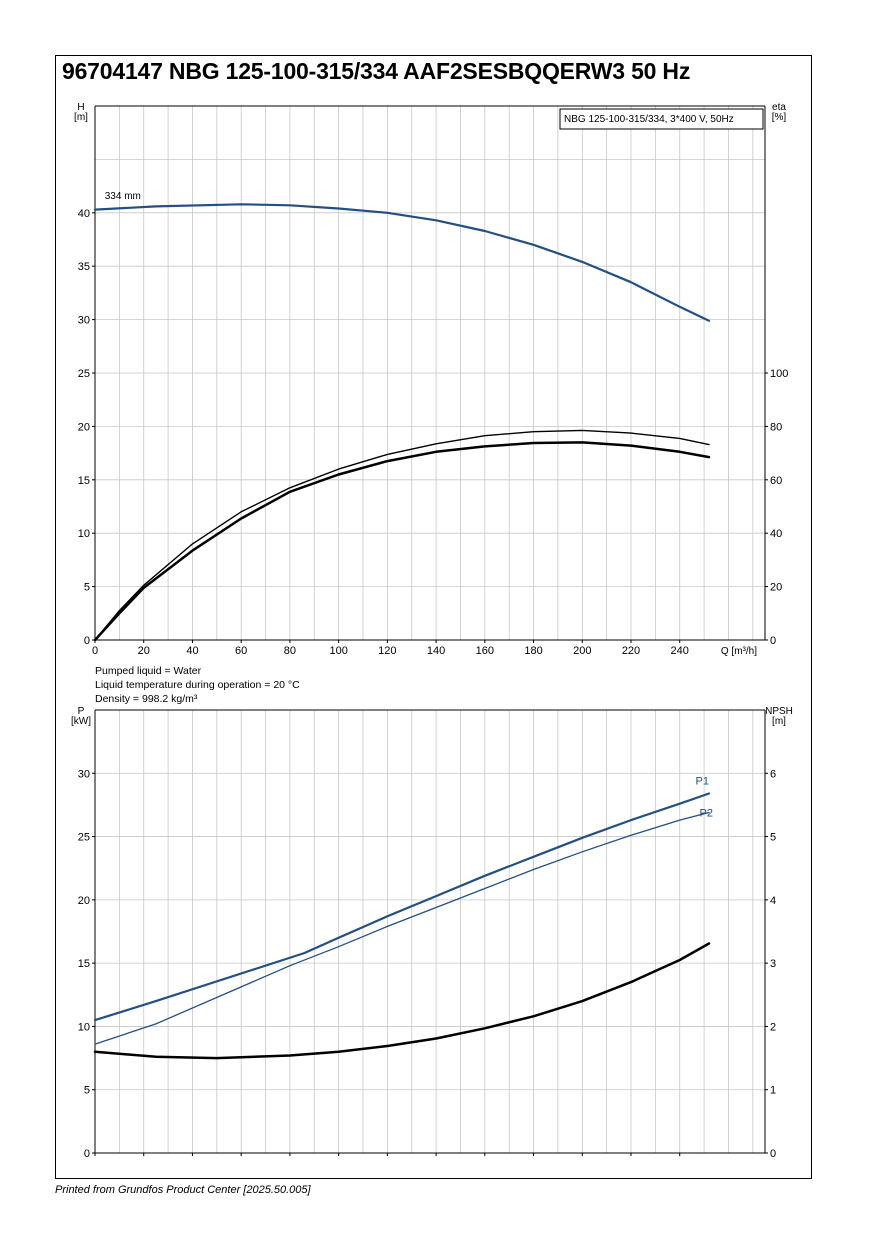 This screenshot has width=869, height=1239. I want to click on y-axis-label-right: NPSH, so click(779, 711).